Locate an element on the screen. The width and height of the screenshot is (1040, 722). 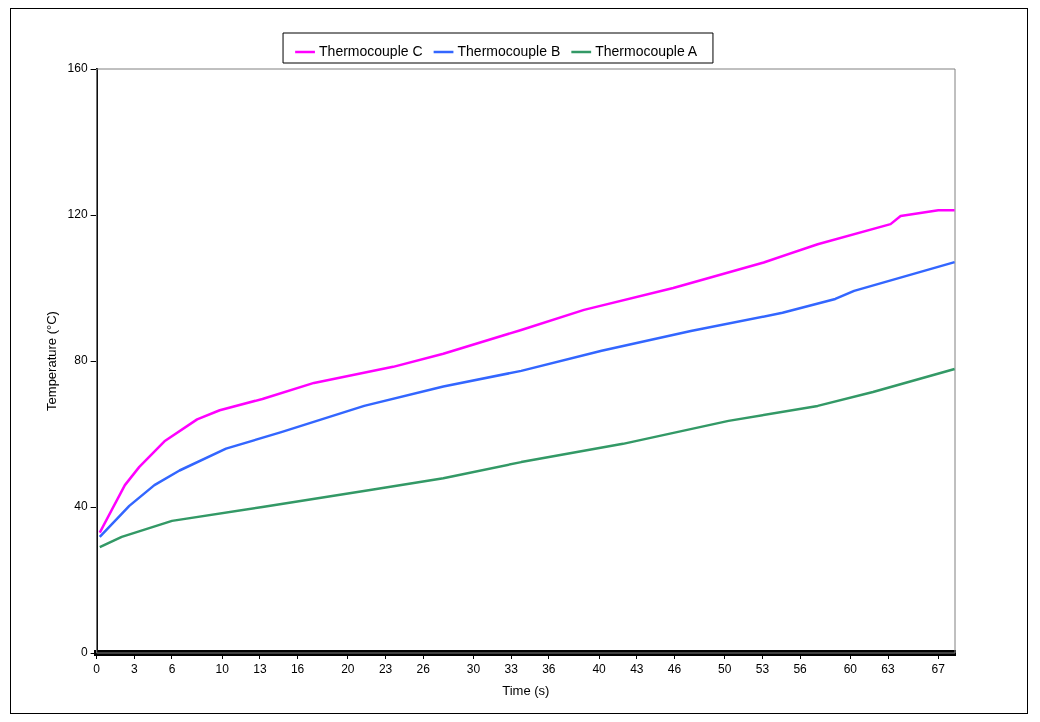
y-tick-label: 0 is located at coordinates (84, 652).